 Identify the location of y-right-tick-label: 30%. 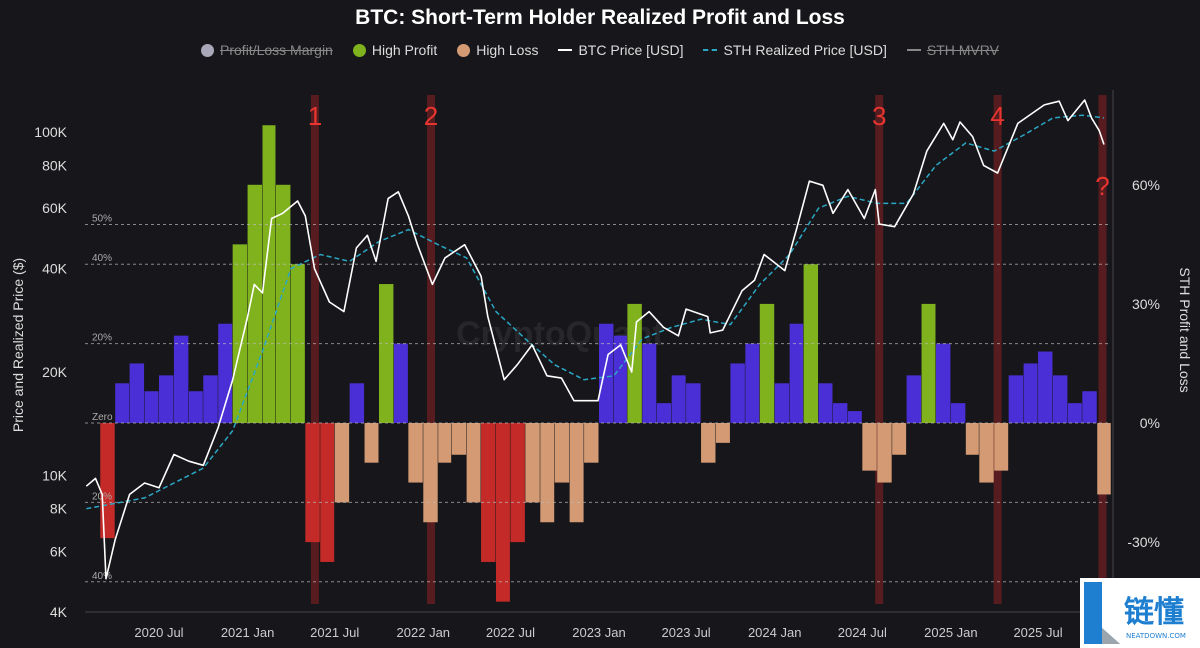
(1146, 304).